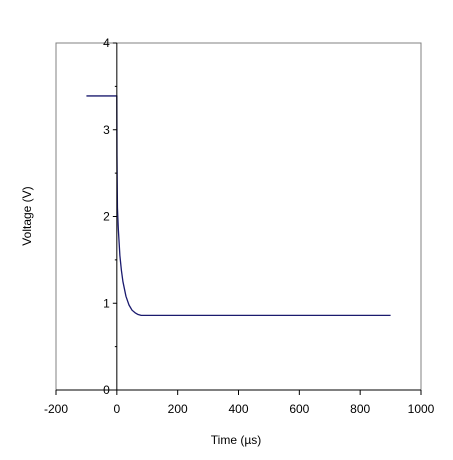 Image resolution: width=453 pixels, height=460 pixels. I want to click on y-tick-label: 4, so click(106, 43).